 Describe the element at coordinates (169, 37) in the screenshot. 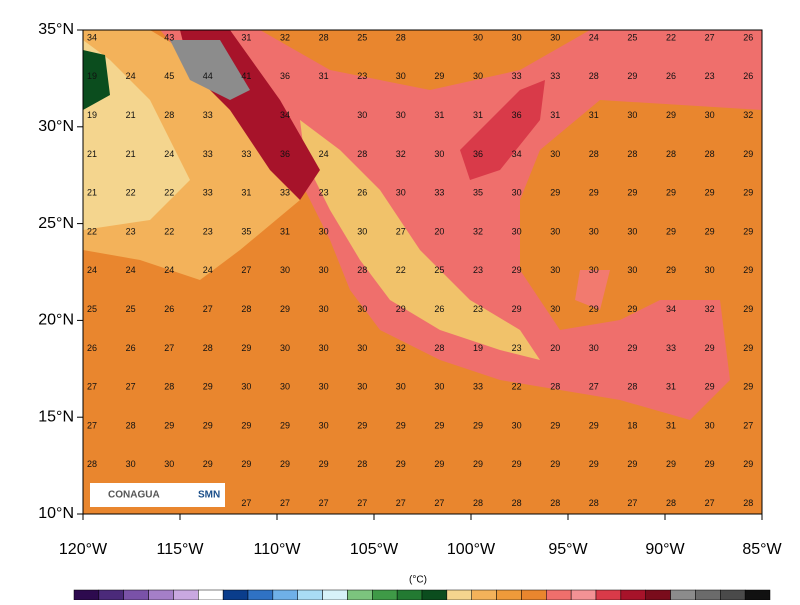

I see `temperature-value: 43` at that location.